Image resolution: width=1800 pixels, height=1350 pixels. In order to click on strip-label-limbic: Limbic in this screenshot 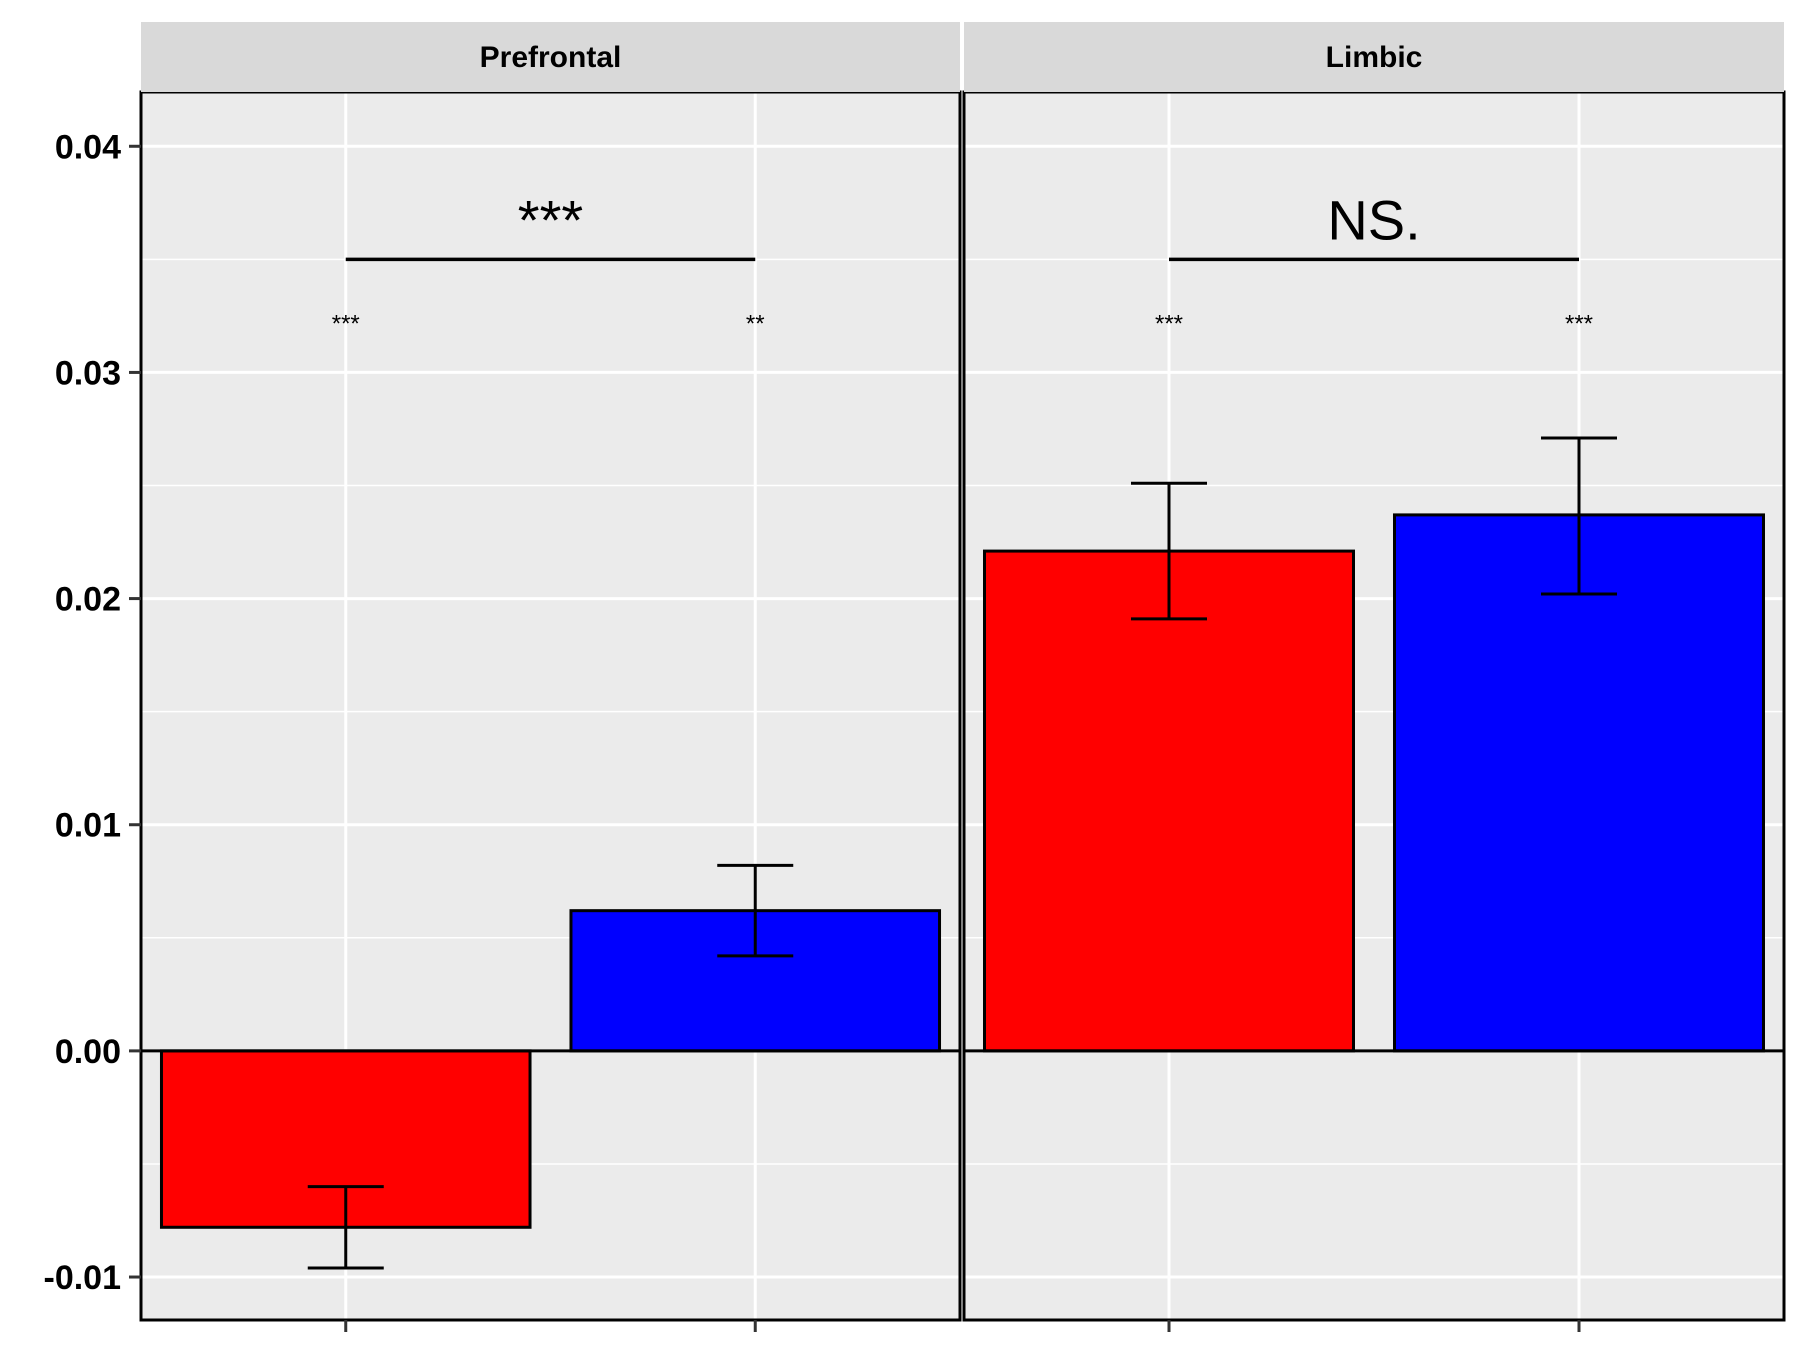, I will do `click(1374, 57)`.